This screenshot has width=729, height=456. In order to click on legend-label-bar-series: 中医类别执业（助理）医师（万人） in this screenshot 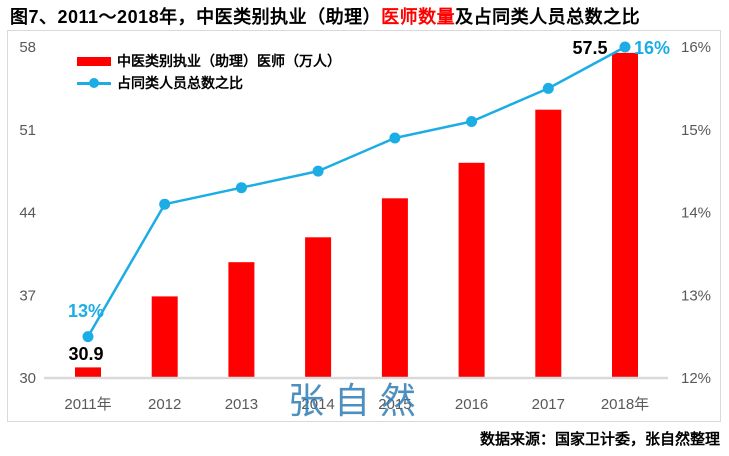, I will do `click(229, 61)`.